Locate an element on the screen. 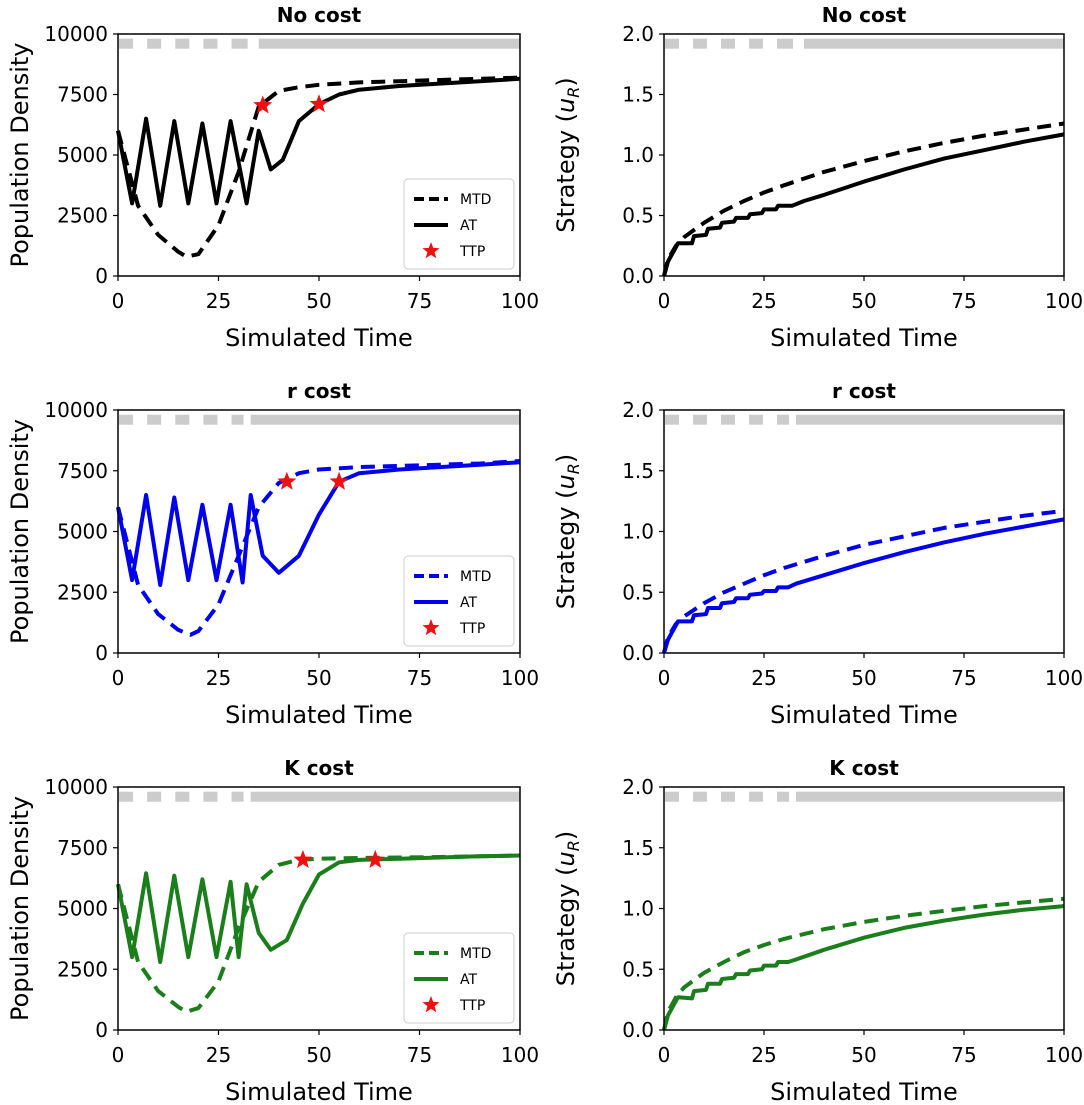 The width and height of the screenshot is (1084, 1105). chart-title: r cost is located at coordinates (319, 391).